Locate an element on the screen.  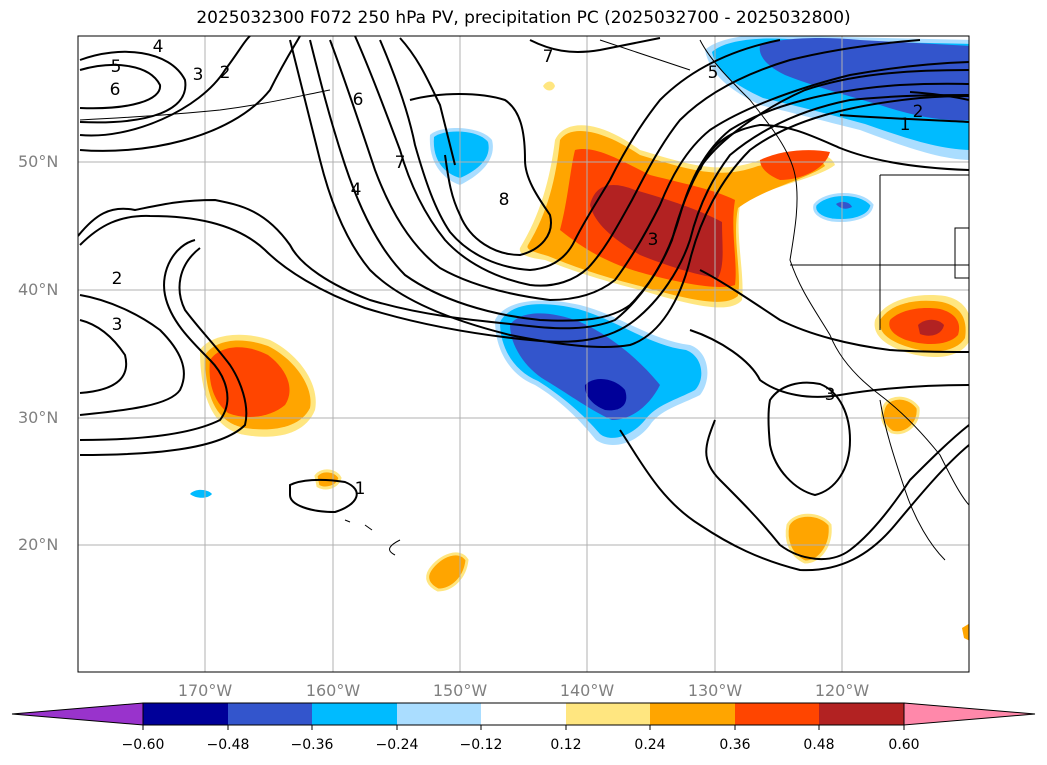
contour-label: 8 is located at coordinates (504, 200).